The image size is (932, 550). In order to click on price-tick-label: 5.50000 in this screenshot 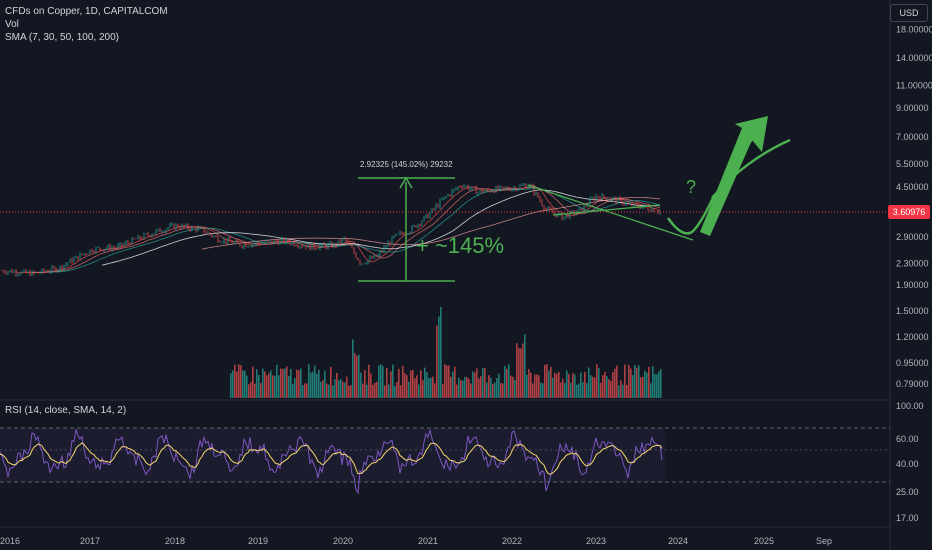, I will do `click(912, 164)`.